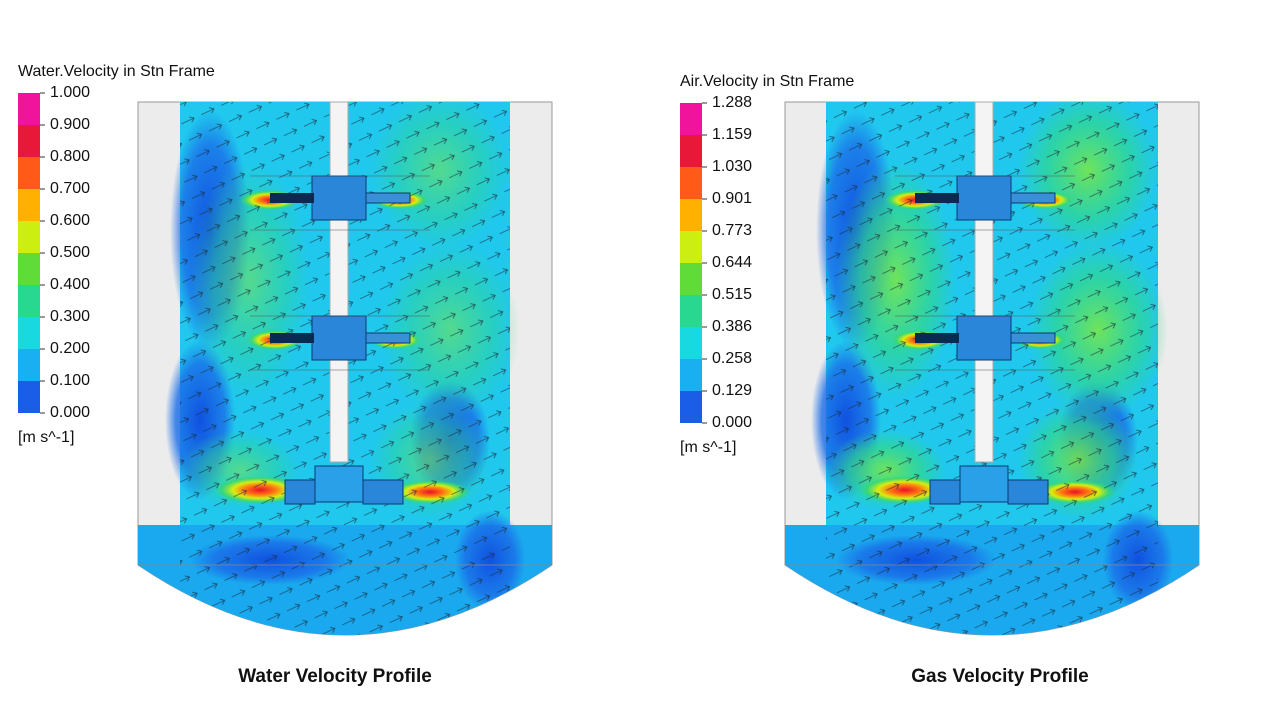 This screenshot has width=1280, height=720. What do you see at coordinates (116, 71) in the screenshot?
I see `legend-title: Water.Velocity in Stn Frame` at bounding box center [116, 71].